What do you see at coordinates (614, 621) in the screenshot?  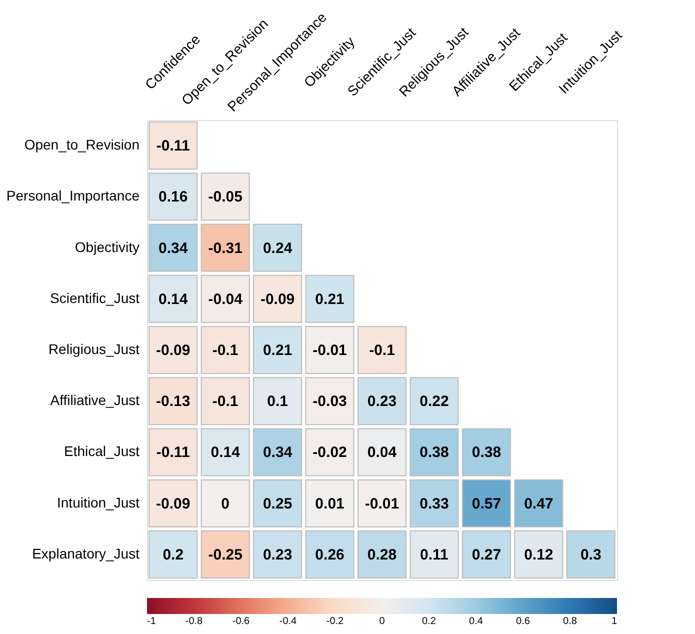 I see `color-bar-label: 1` at bounding box center [614, 621].